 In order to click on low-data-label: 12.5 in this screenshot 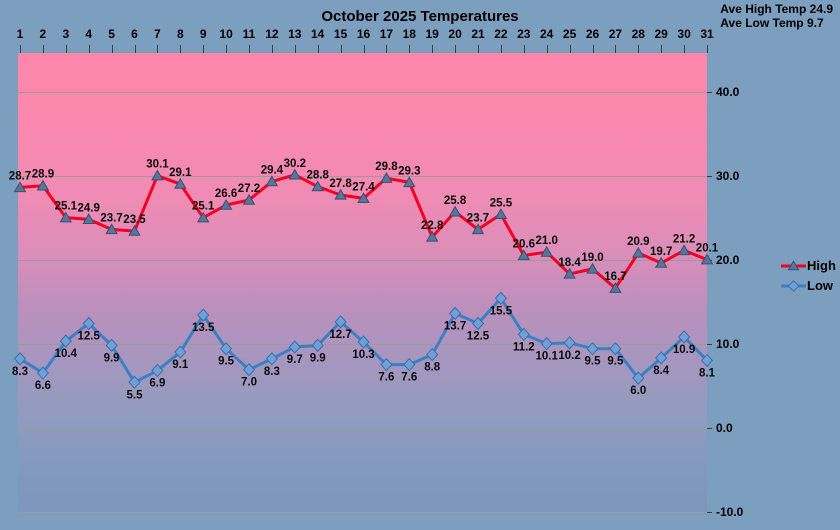, I will do `click(89, 337)`.